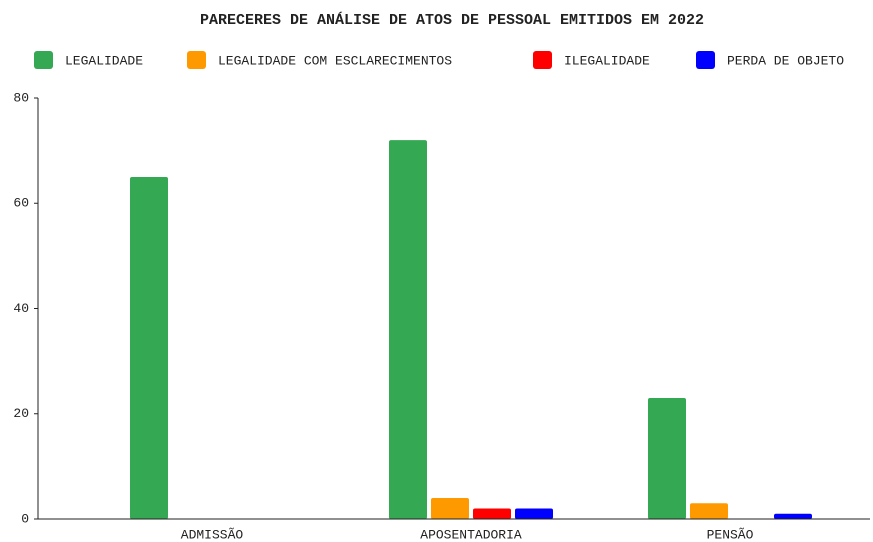 The height and width of the screenshot is (542, 873). I want to click on y-tick-label: 80, so click(21, 97).